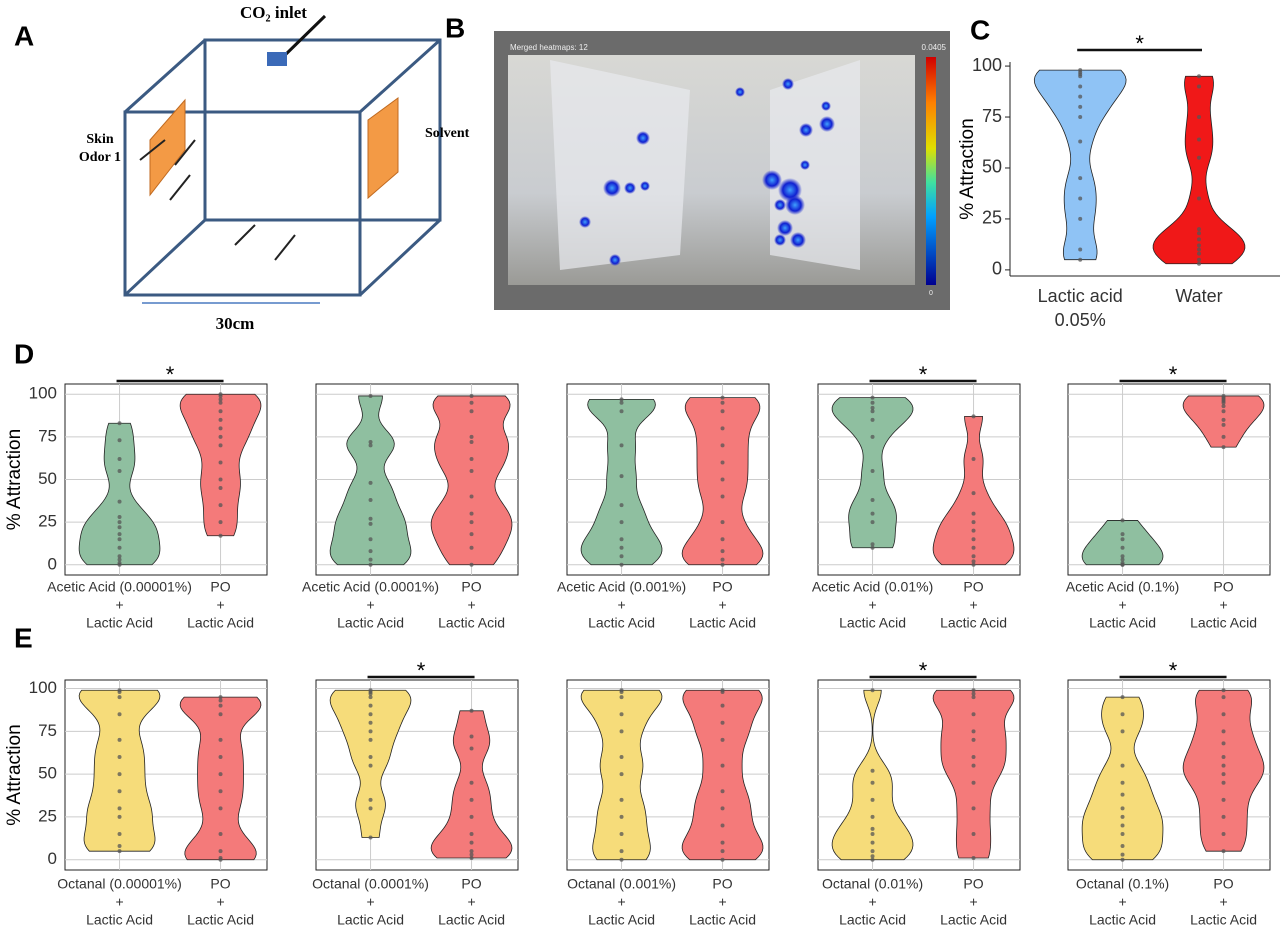  Describe the element at coordinates (1122, 884) in the screenshot. I see `x-tick-label: Octanal (0.1%)` at that location.